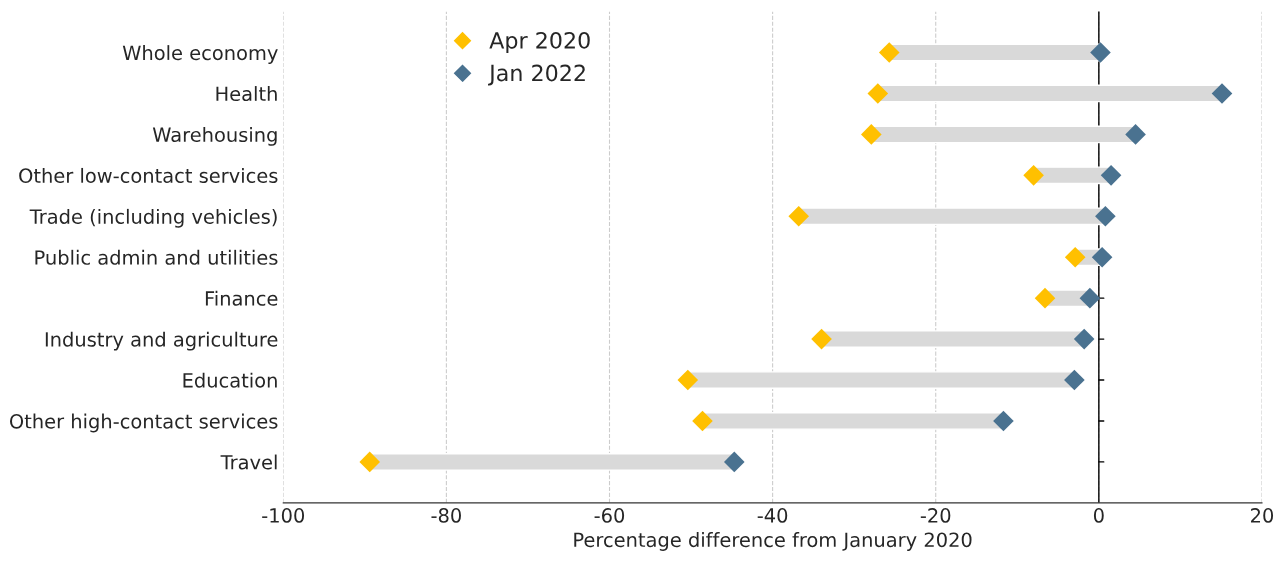  Describe the element at coordinates (214, 136) in the screenshot. I see `y-tick-label: Warehousing` at that location.